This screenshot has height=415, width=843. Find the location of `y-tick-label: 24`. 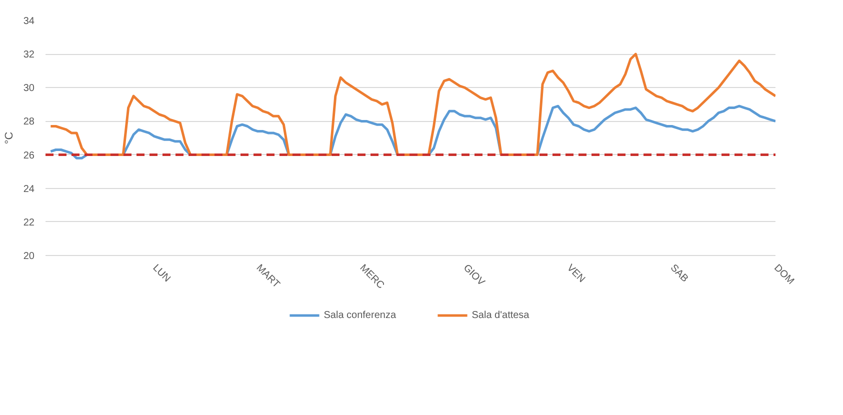

y-tick-label: 24 is located at coordinates (29, 189).